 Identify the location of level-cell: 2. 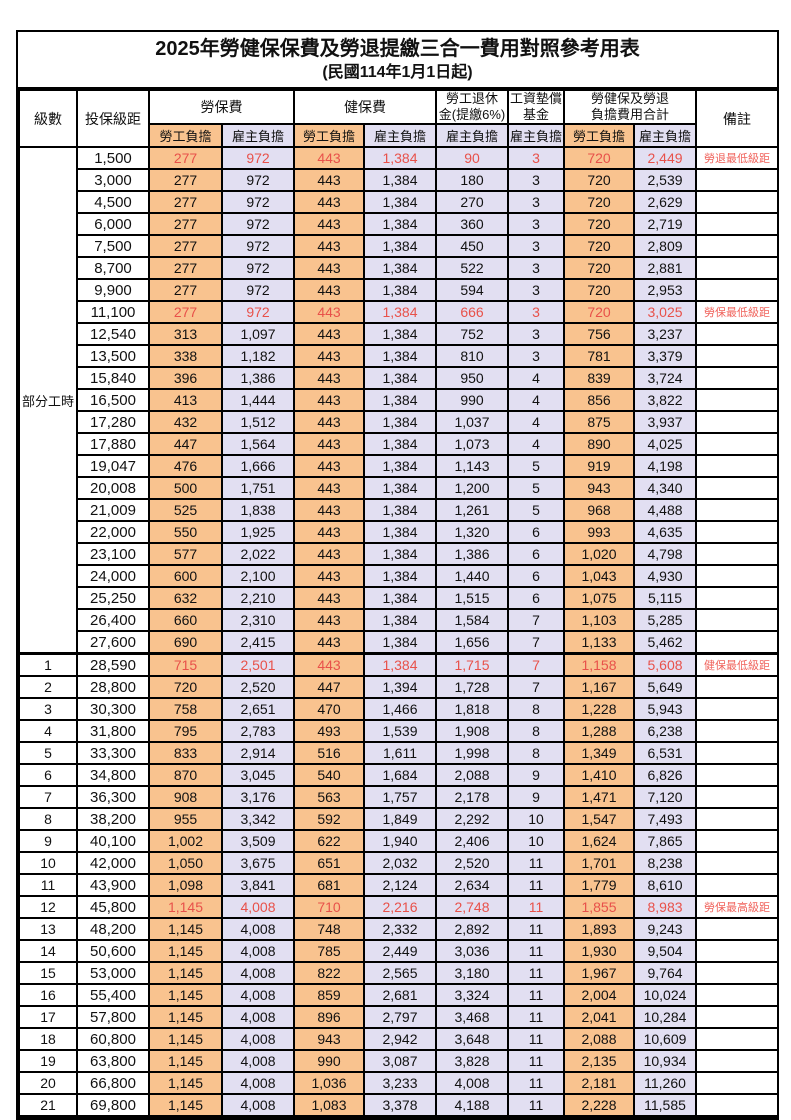
(48, 687).